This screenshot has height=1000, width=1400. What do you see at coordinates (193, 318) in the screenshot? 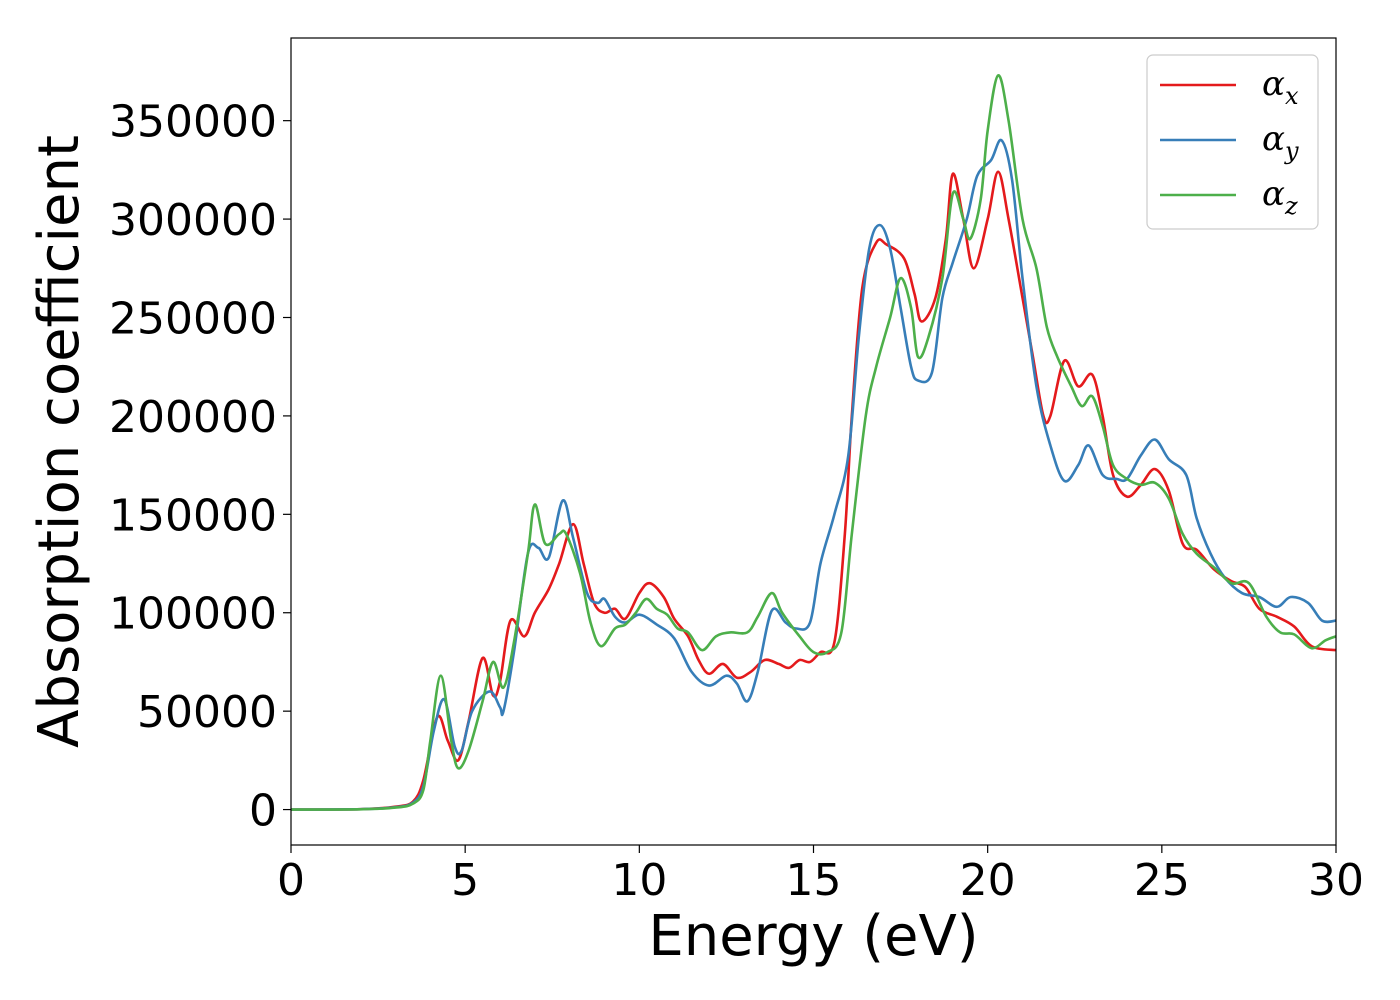
I see `y-tick-label: 250000` at bounding box center [193, 318].